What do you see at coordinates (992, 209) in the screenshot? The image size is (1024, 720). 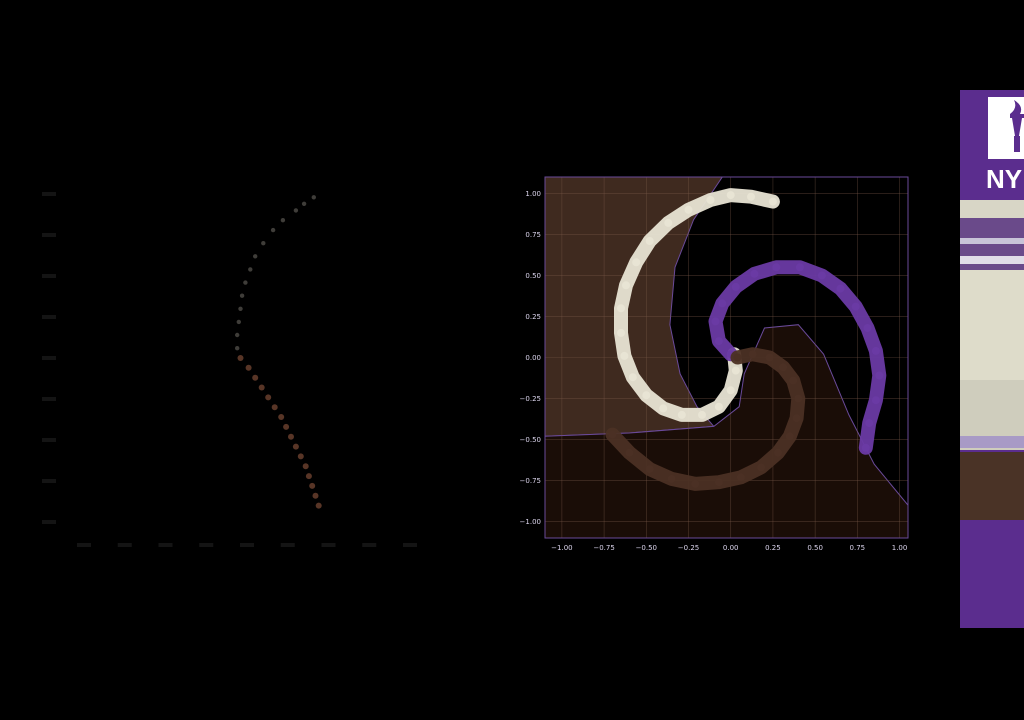 I see `panel-band-light` at bounding box center [992, 209].